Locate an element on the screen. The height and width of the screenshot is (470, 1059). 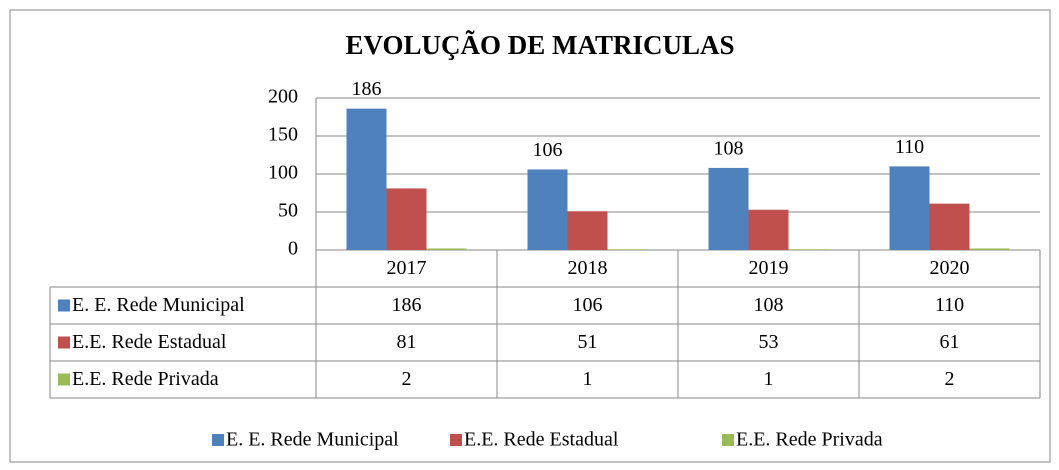
x-tick-label: 2017 is located at coordinates (407, 268).